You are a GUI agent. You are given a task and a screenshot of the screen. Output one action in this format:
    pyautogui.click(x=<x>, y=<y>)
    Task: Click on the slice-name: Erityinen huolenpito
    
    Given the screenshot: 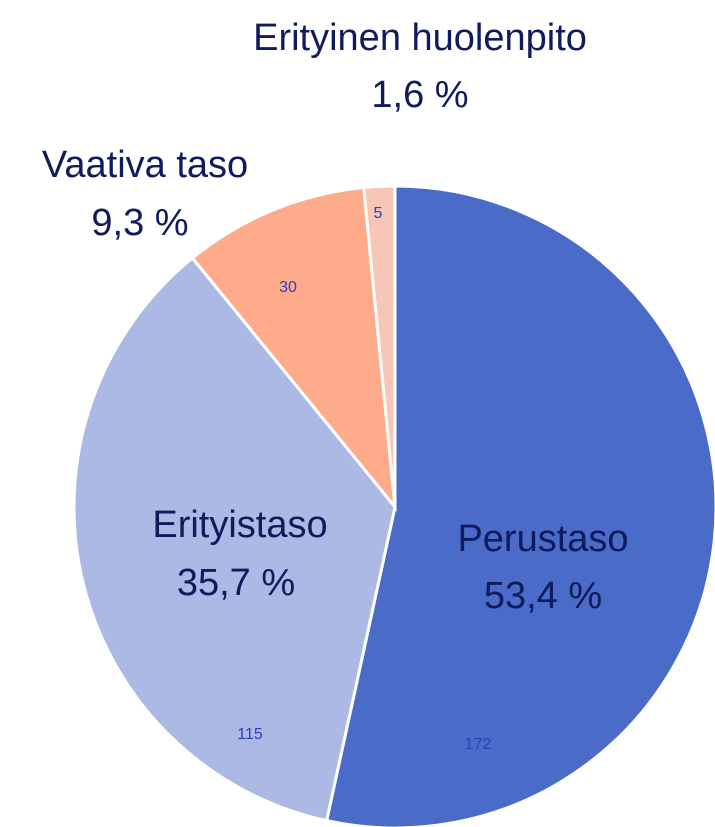 What is the action you would take?
    pyautogui.click(x=420, y=38)
    